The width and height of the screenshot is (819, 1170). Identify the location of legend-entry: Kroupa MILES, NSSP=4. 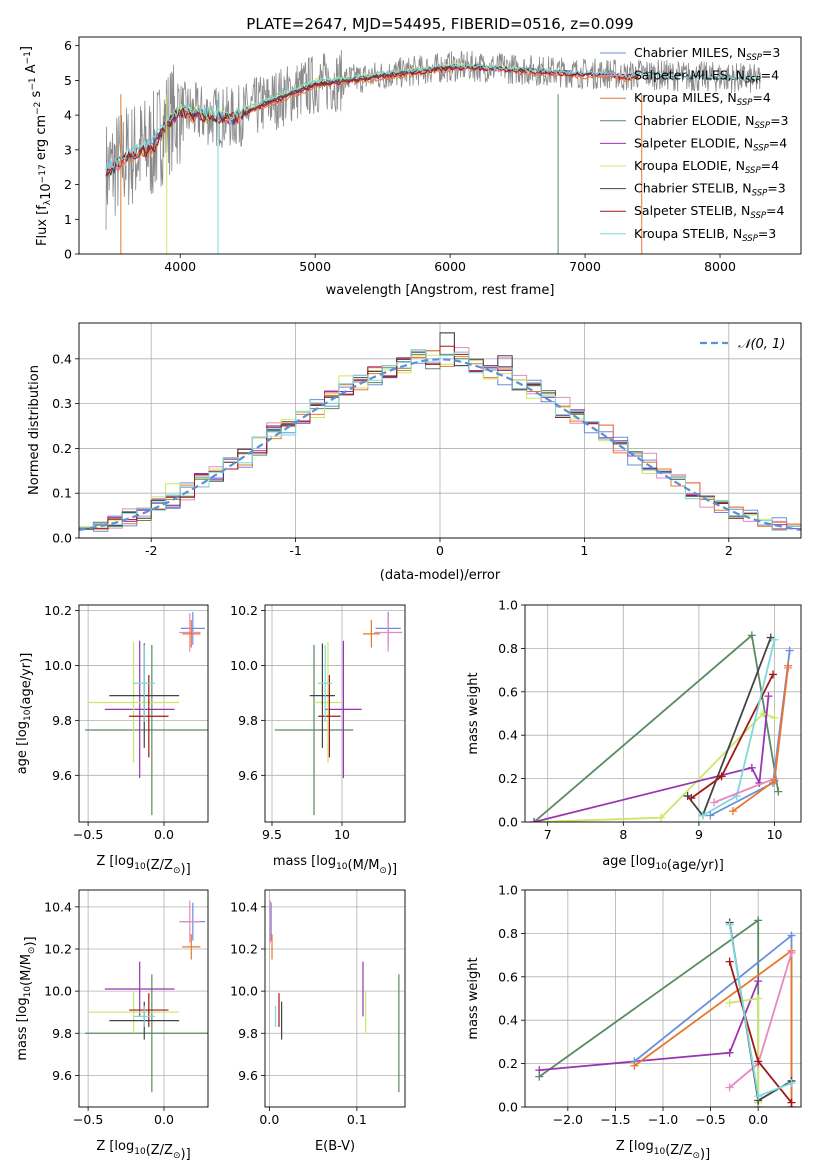
(702, 99).